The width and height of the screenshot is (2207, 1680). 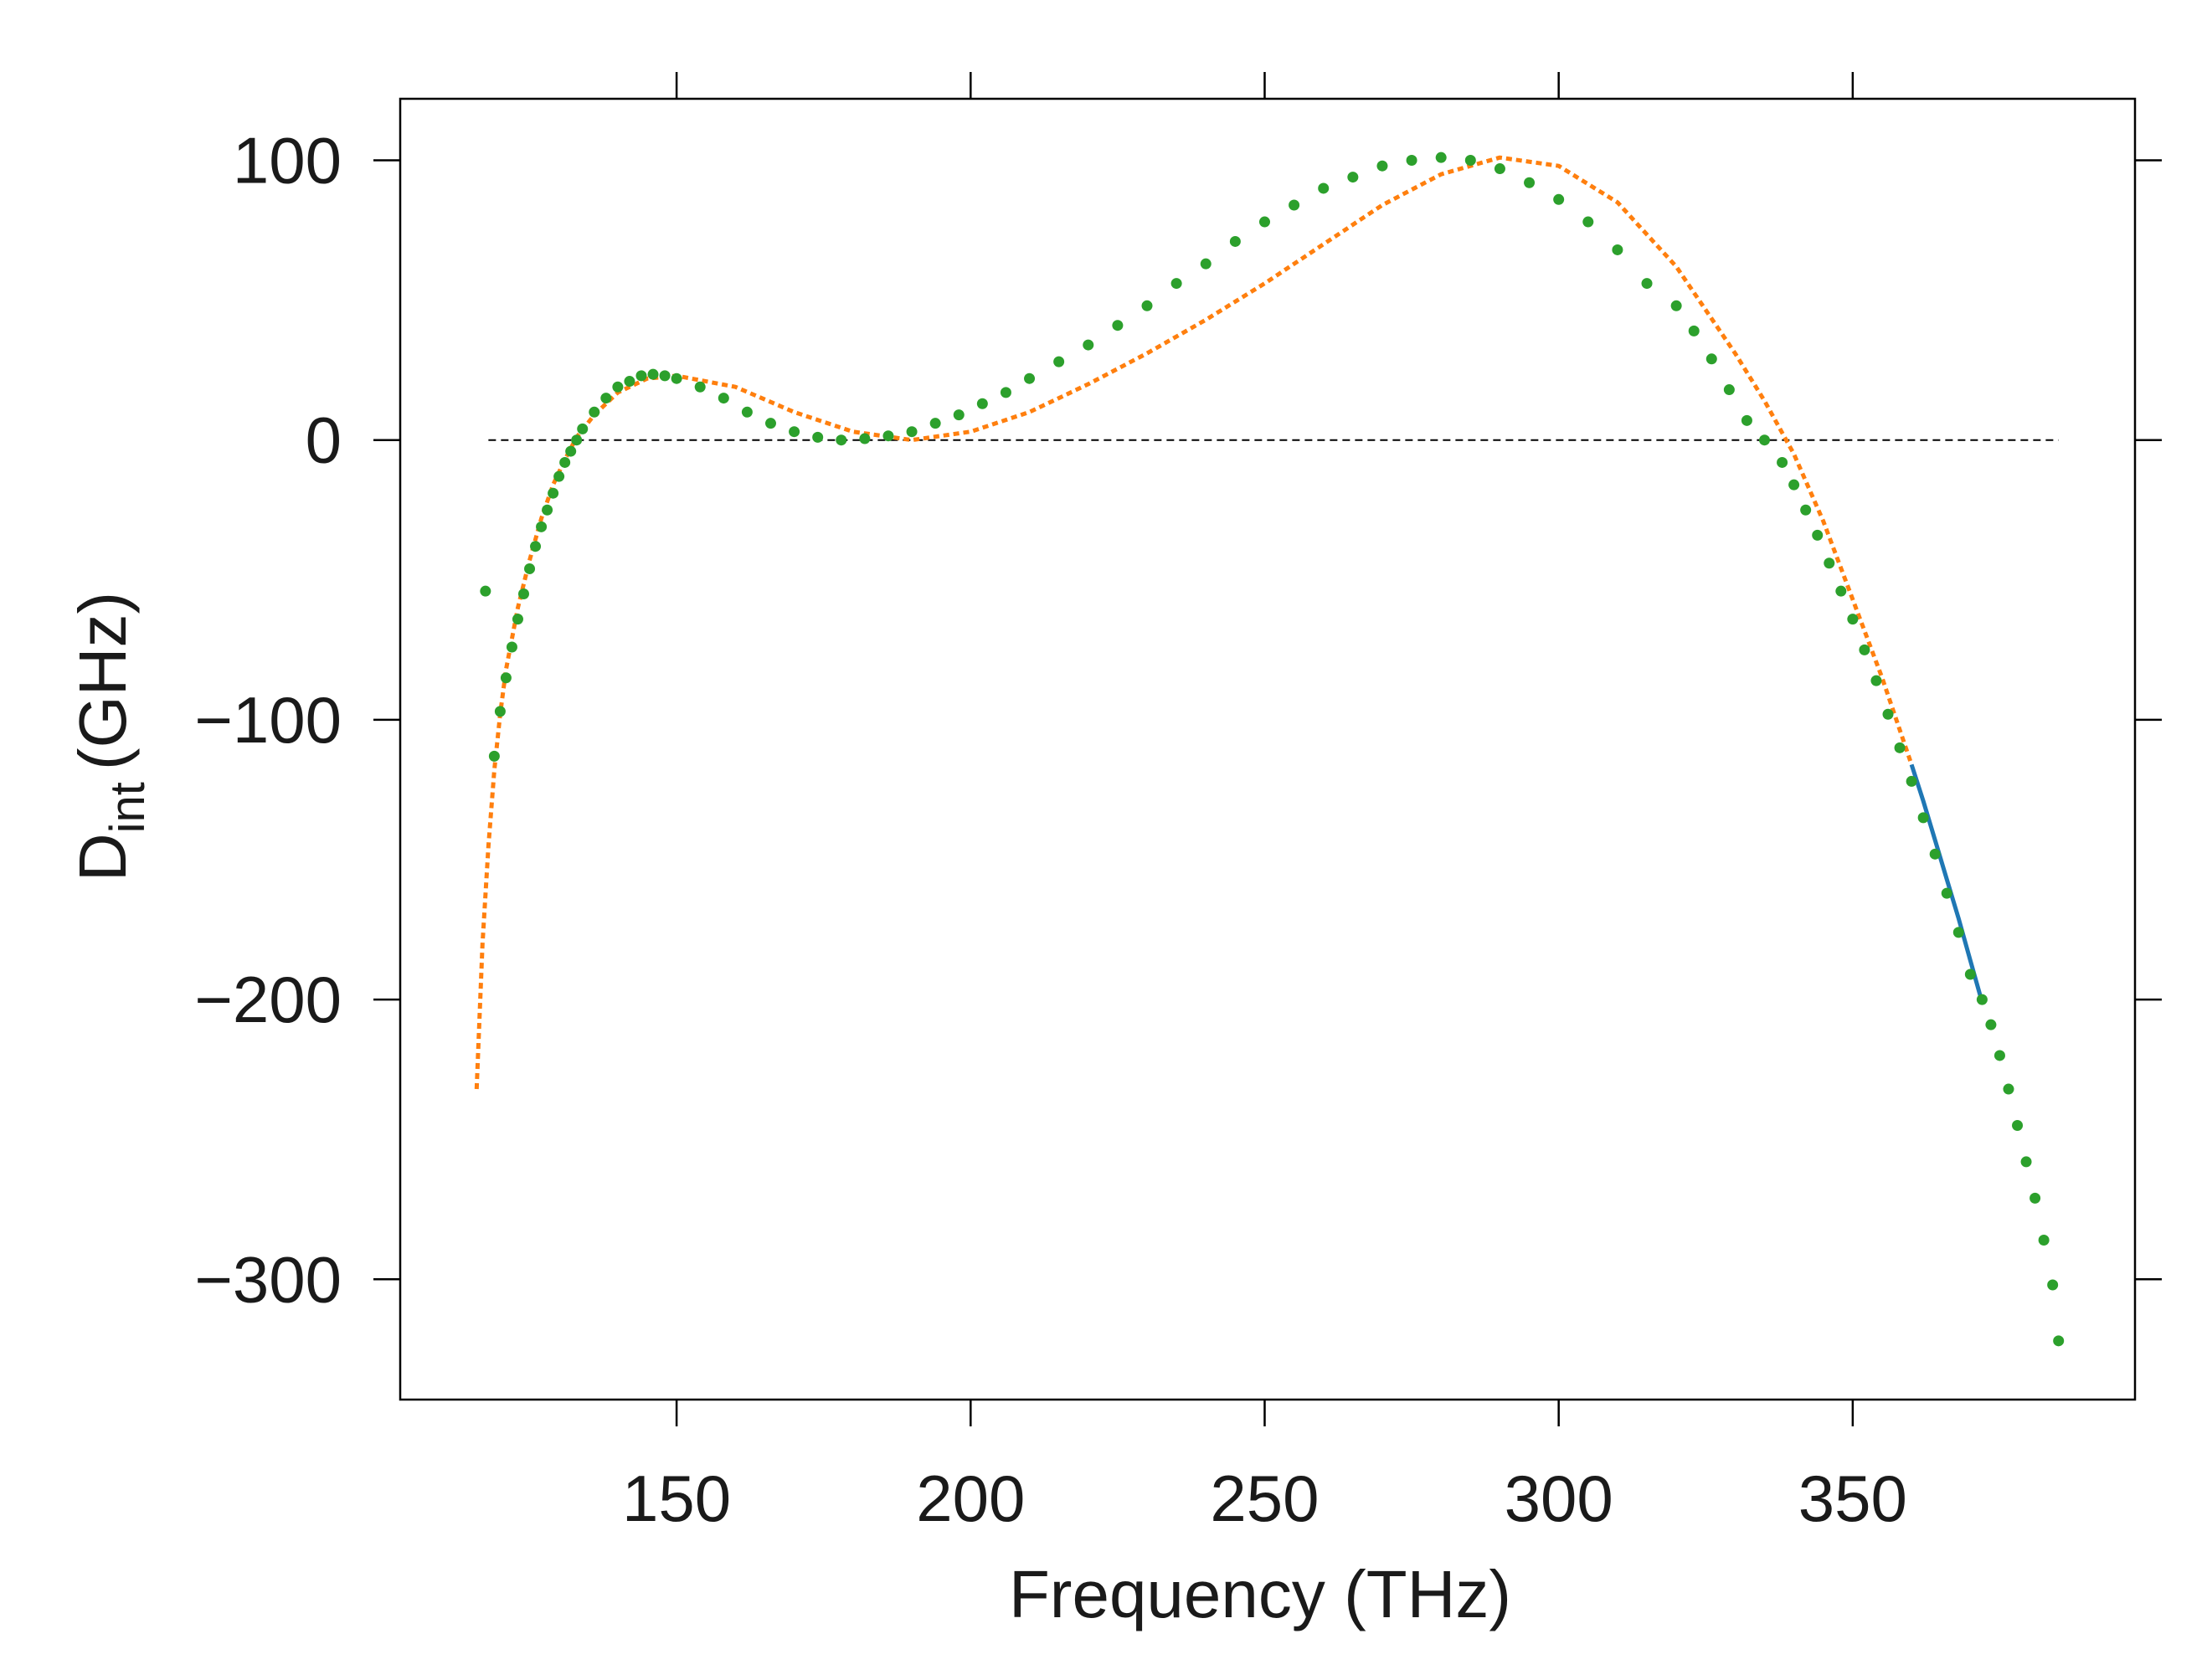 I want to click on y-tick-label: 100, so click(x=287, y=161).